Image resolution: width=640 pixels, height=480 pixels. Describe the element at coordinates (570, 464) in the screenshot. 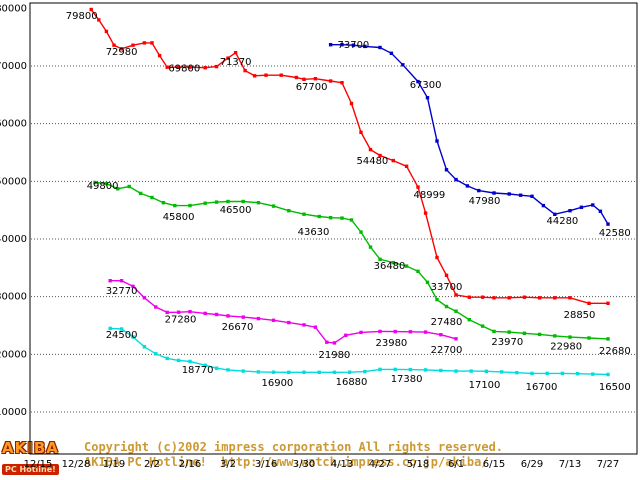

I see `x-tick-label: 7/13` at that location.